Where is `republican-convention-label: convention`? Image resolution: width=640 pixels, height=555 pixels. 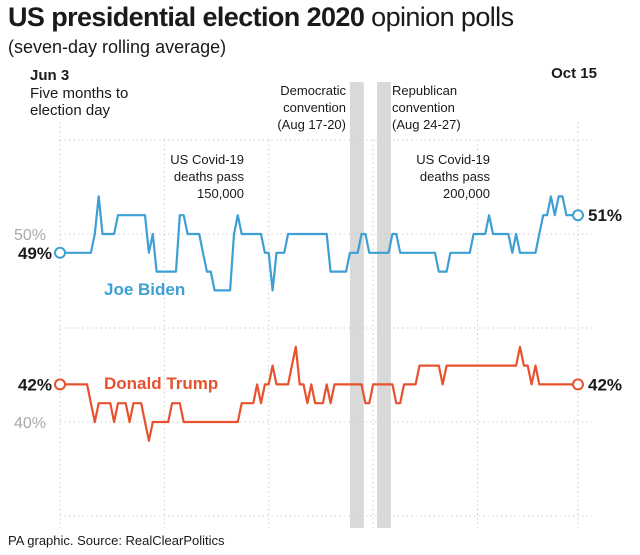
republican-convention-label: convention is located at coordinates (423, 107).